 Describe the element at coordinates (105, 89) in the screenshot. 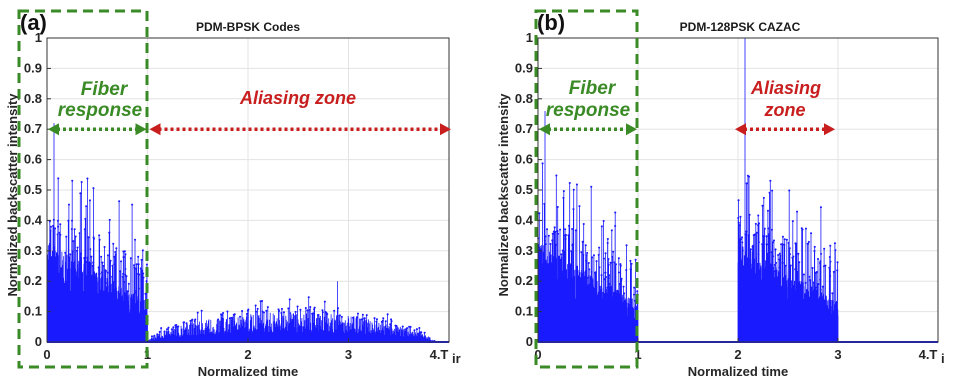

I see `panel-a-fiber-label: Fiber` at that location.